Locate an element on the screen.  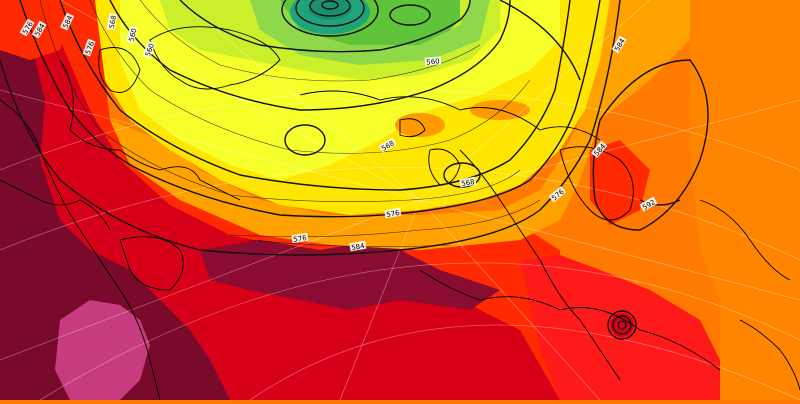
contour-label: 584 is located at coordinates (358, 246).